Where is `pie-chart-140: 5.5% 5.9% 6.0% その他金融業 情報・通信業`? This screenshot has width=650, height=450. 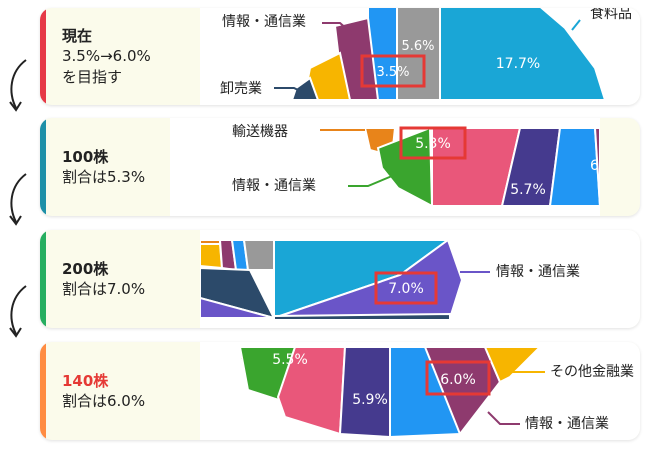
pie-chart-140: 5.5% 5.9% 6.0% その他金融業 情報・通信業 is located at coordinates (420, 391).